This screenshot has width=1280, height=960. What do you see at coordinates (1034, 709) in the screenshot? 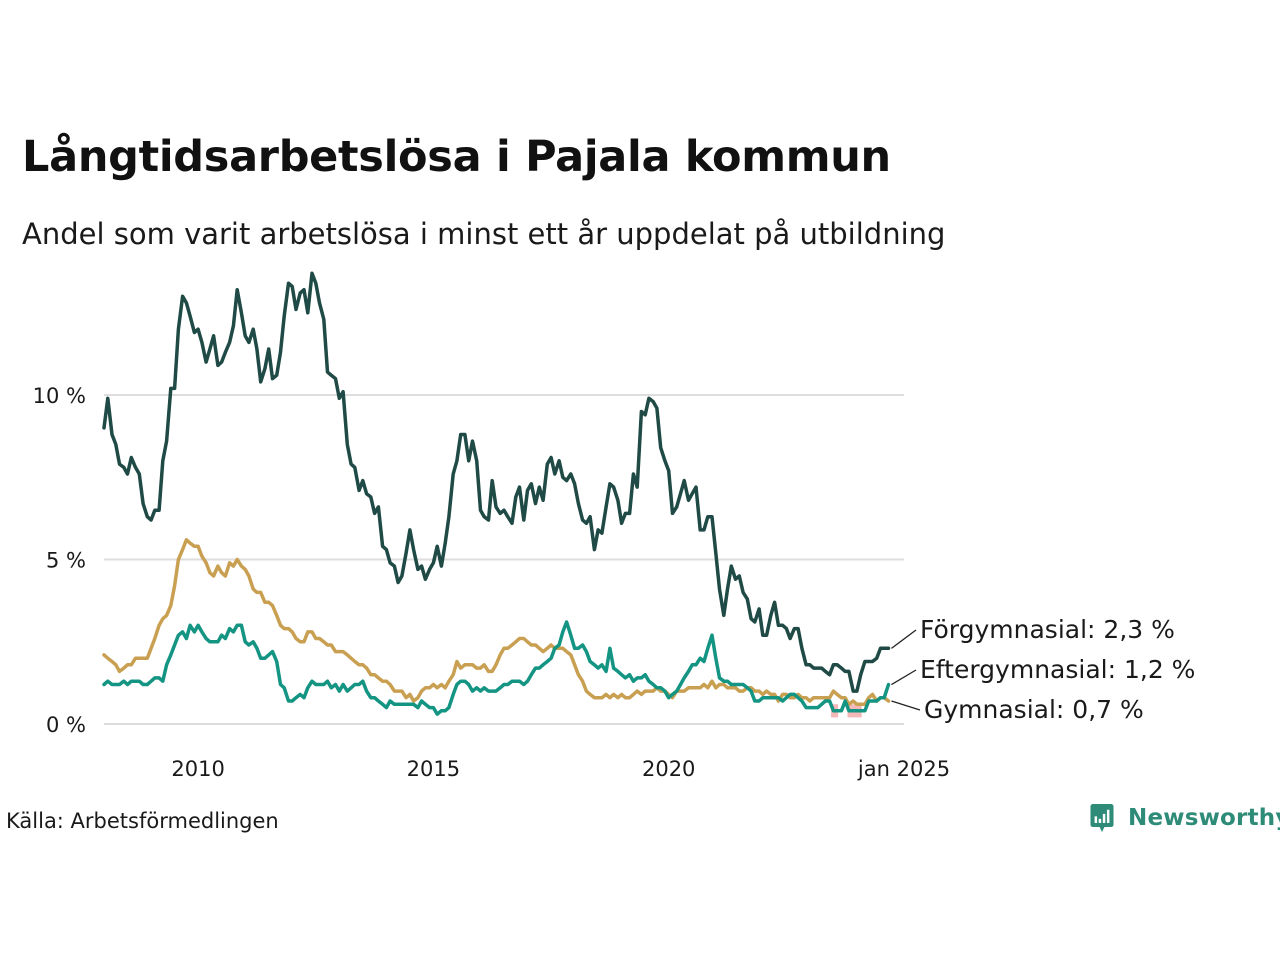
I see `end-label-gymnasial: Gymnasial: 0,7 %` at bounding box center [1034, 709].